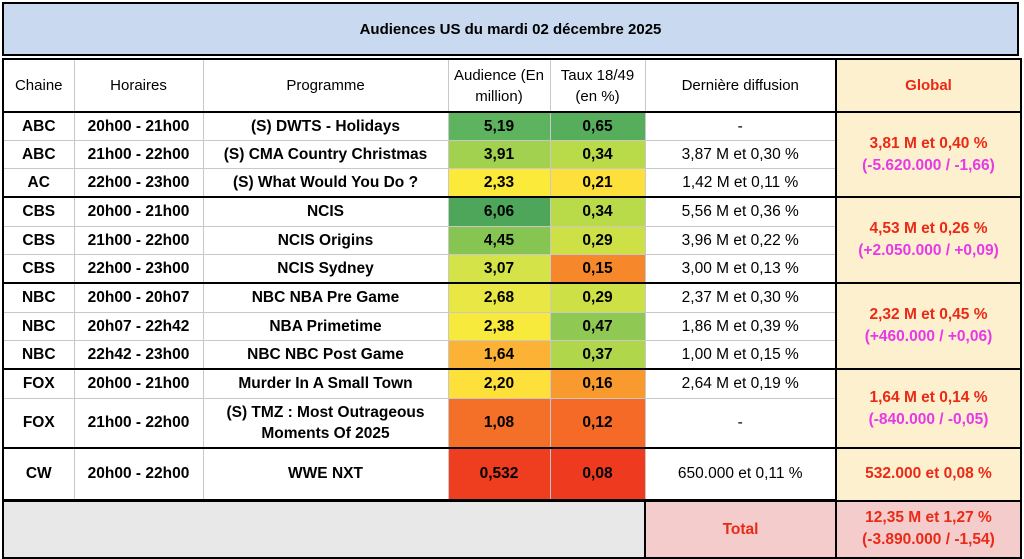 The image size is (1024, 559). What do you see at coordinates (499, 183) in the screenshot?
I see `cell-audience: 2,33` at bounding box center [499, 183].